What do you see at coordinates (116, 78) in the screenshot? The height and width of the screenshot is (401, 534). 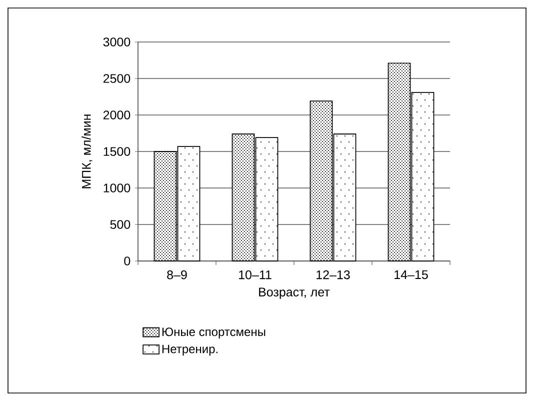 I see `y-tick-label: 2500` at bounding box center [116, 78].